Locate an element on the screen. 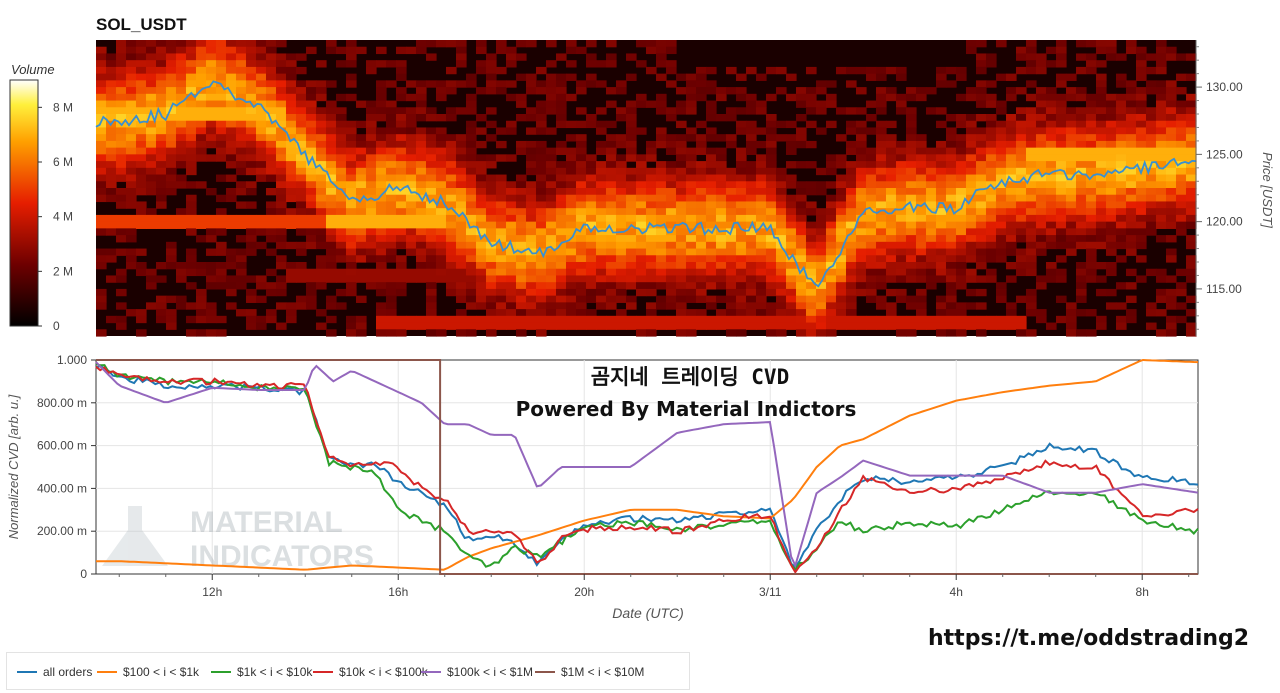 Image resolution: width=1280 pixels, height=693 pixels. colorbar-tick-label: 8 M is located at coordinates (63, 107).